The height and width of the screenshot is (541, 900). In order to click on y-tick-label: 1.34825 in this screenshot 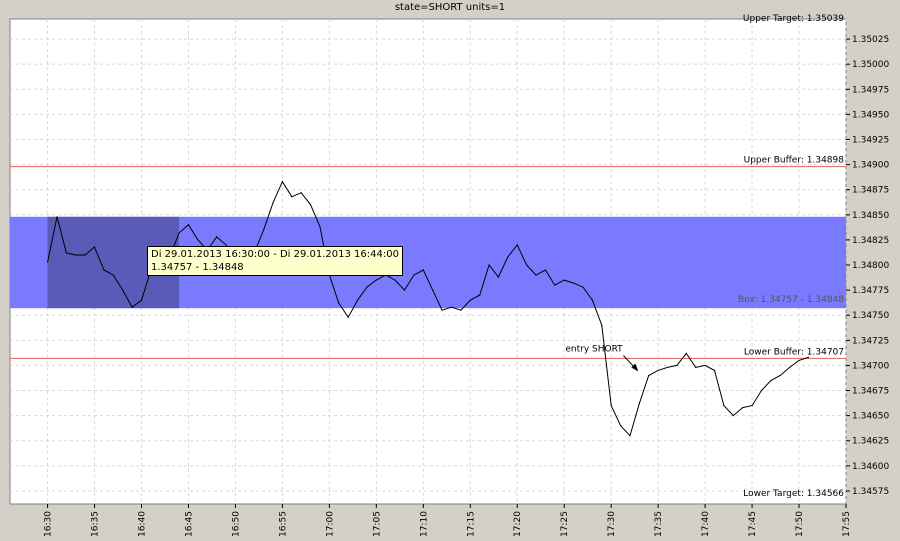, I will do `click(870, 241)`.